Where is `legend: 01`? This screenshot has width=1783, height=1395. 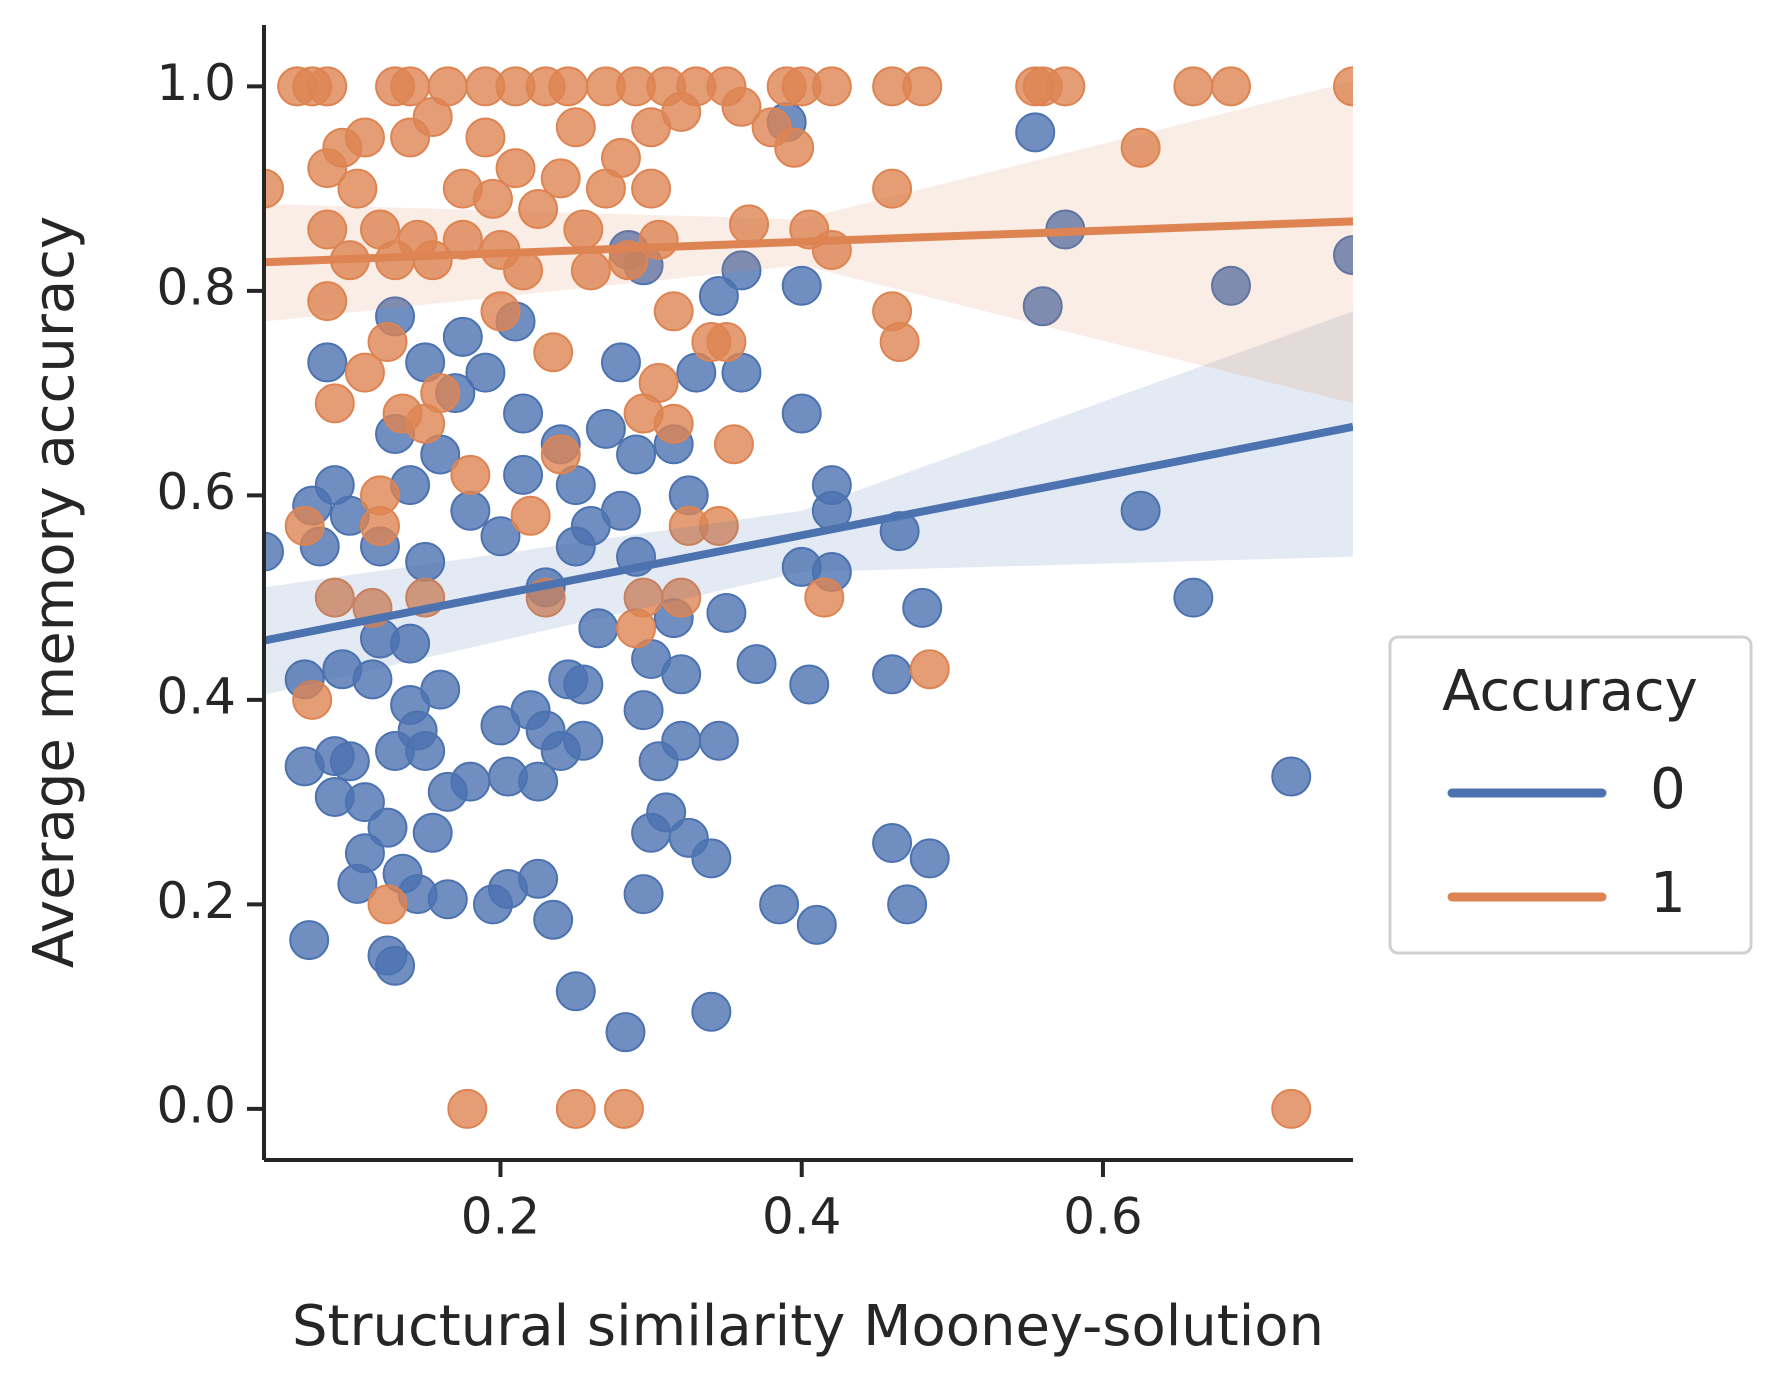
legend: 01 is located at coordinates (1566, 841).